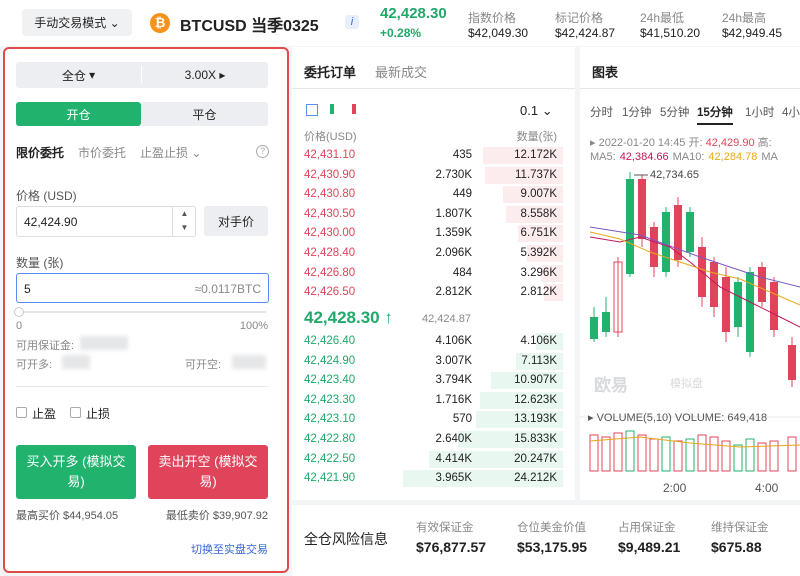 This screenshot has height=576, width=800. What do you see at coordinates (330, 72) in the screenshot?
I see `book-tab: 委托订单` at bounding box center [330, 72].